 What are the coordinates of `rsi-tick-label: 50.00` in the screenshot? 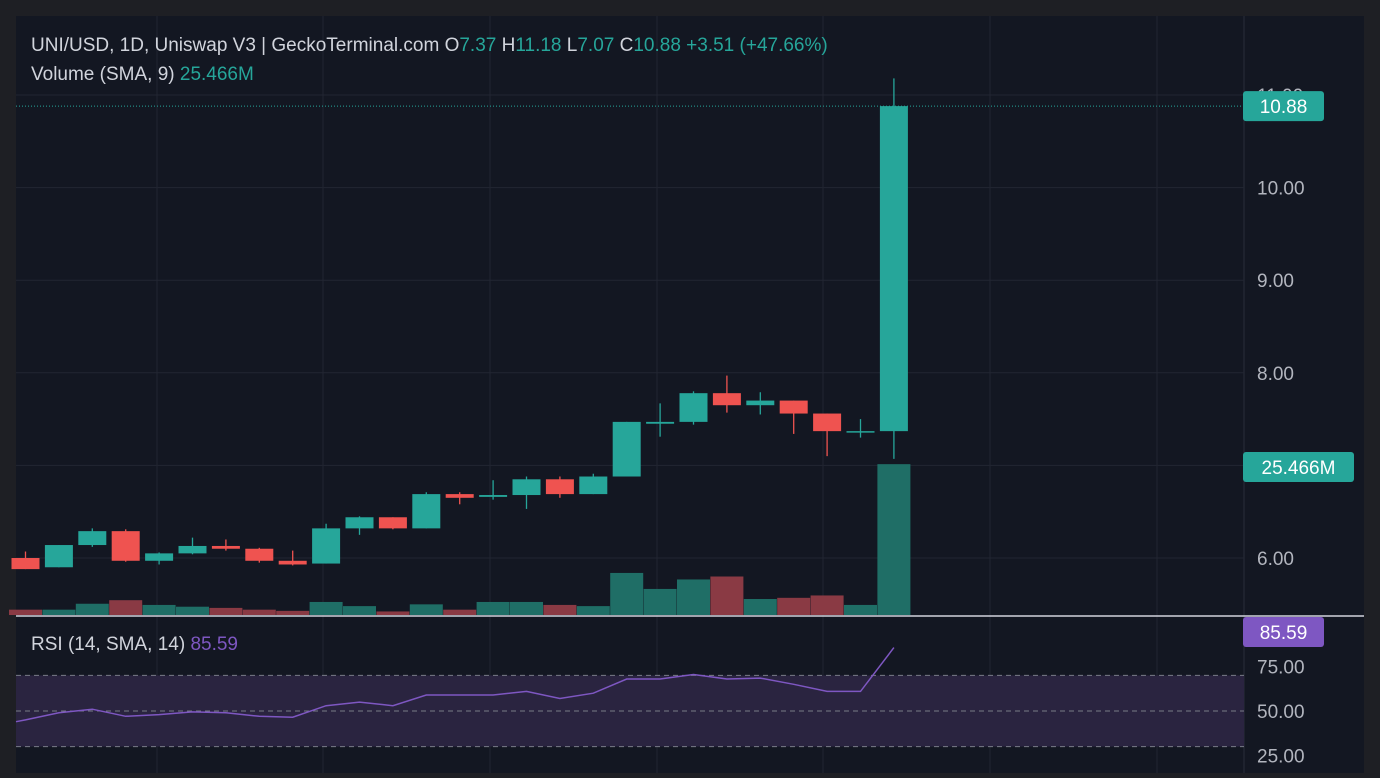 It's located at (1281, 712).